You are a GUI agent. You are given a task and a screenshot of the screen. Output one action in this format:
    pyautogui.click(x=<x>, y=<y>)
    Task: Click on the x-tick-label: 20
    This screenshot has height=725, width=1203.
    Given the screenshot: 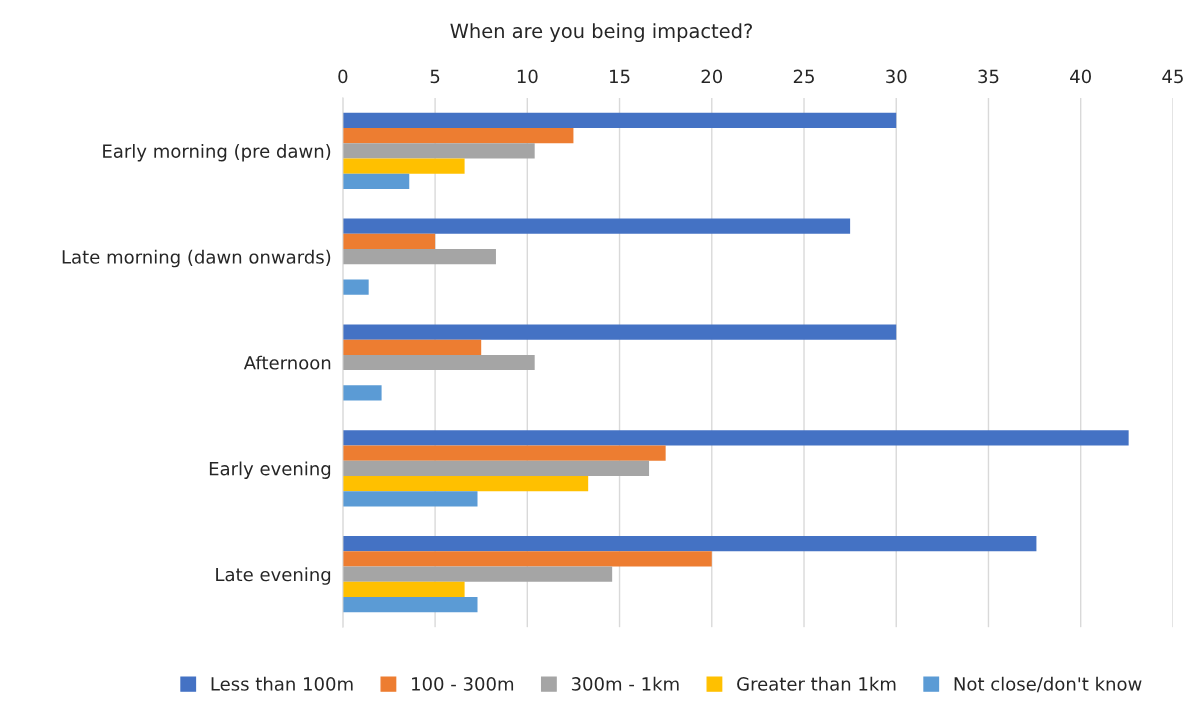 What is the action you would take?
    pyautogui.click(x=712, y=76)
    